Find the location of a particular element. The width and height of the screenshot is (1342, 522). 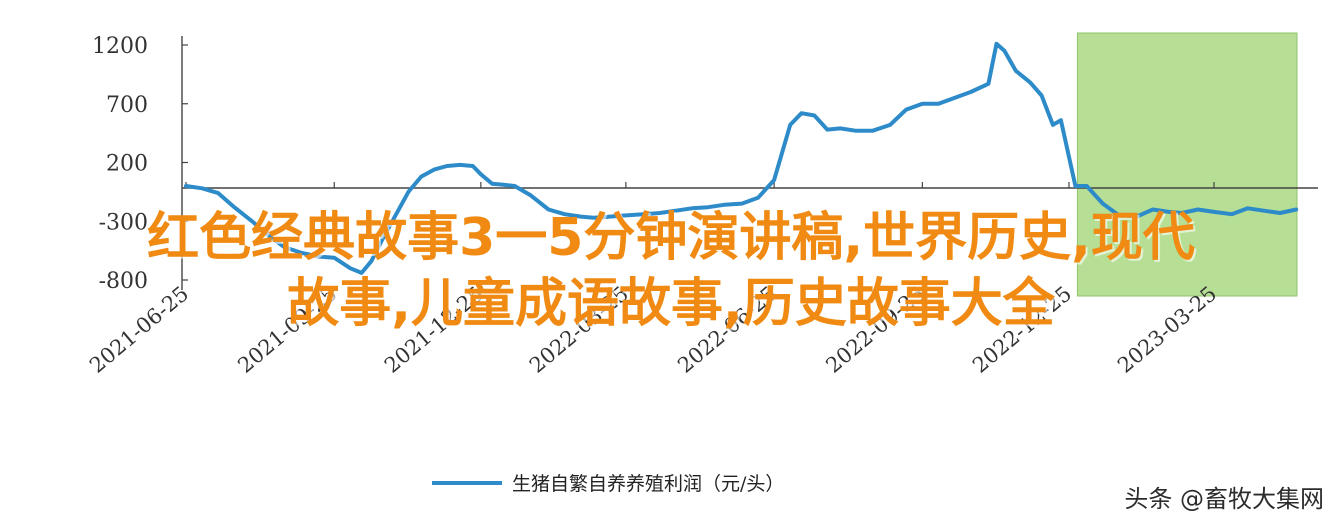

overlay-title-line-2: 故事,儿童成语故事,历史故事大全 is located at coordinates (671, 304).